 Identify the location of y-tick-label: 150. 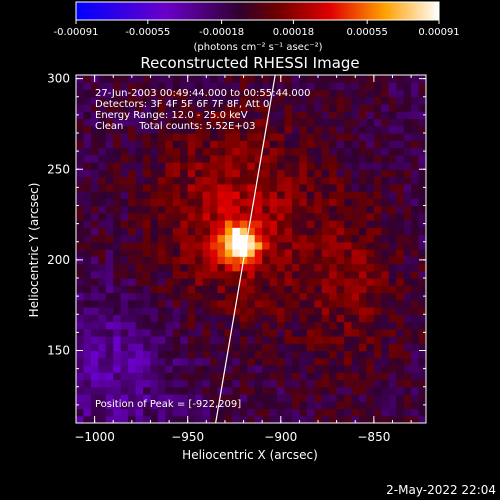
(58, 351).